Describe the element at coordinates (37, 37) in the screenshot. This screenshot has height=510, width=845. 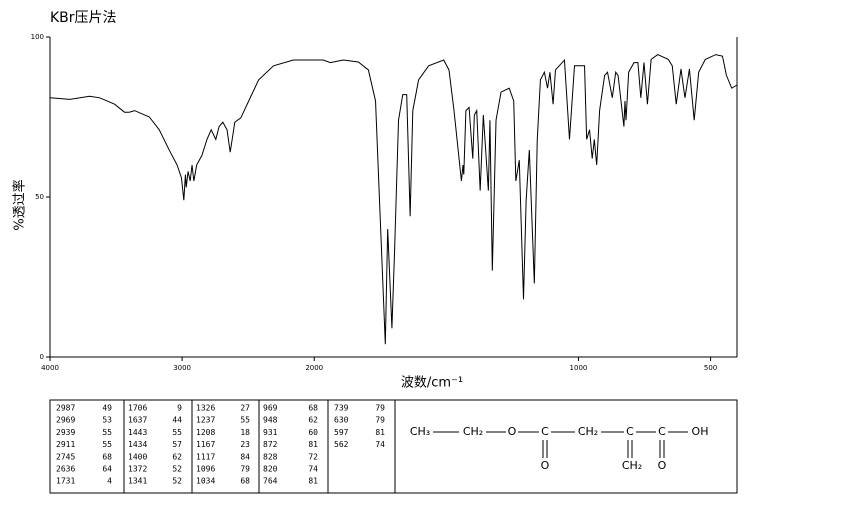
I see `y-tick-label: 100` at that location.